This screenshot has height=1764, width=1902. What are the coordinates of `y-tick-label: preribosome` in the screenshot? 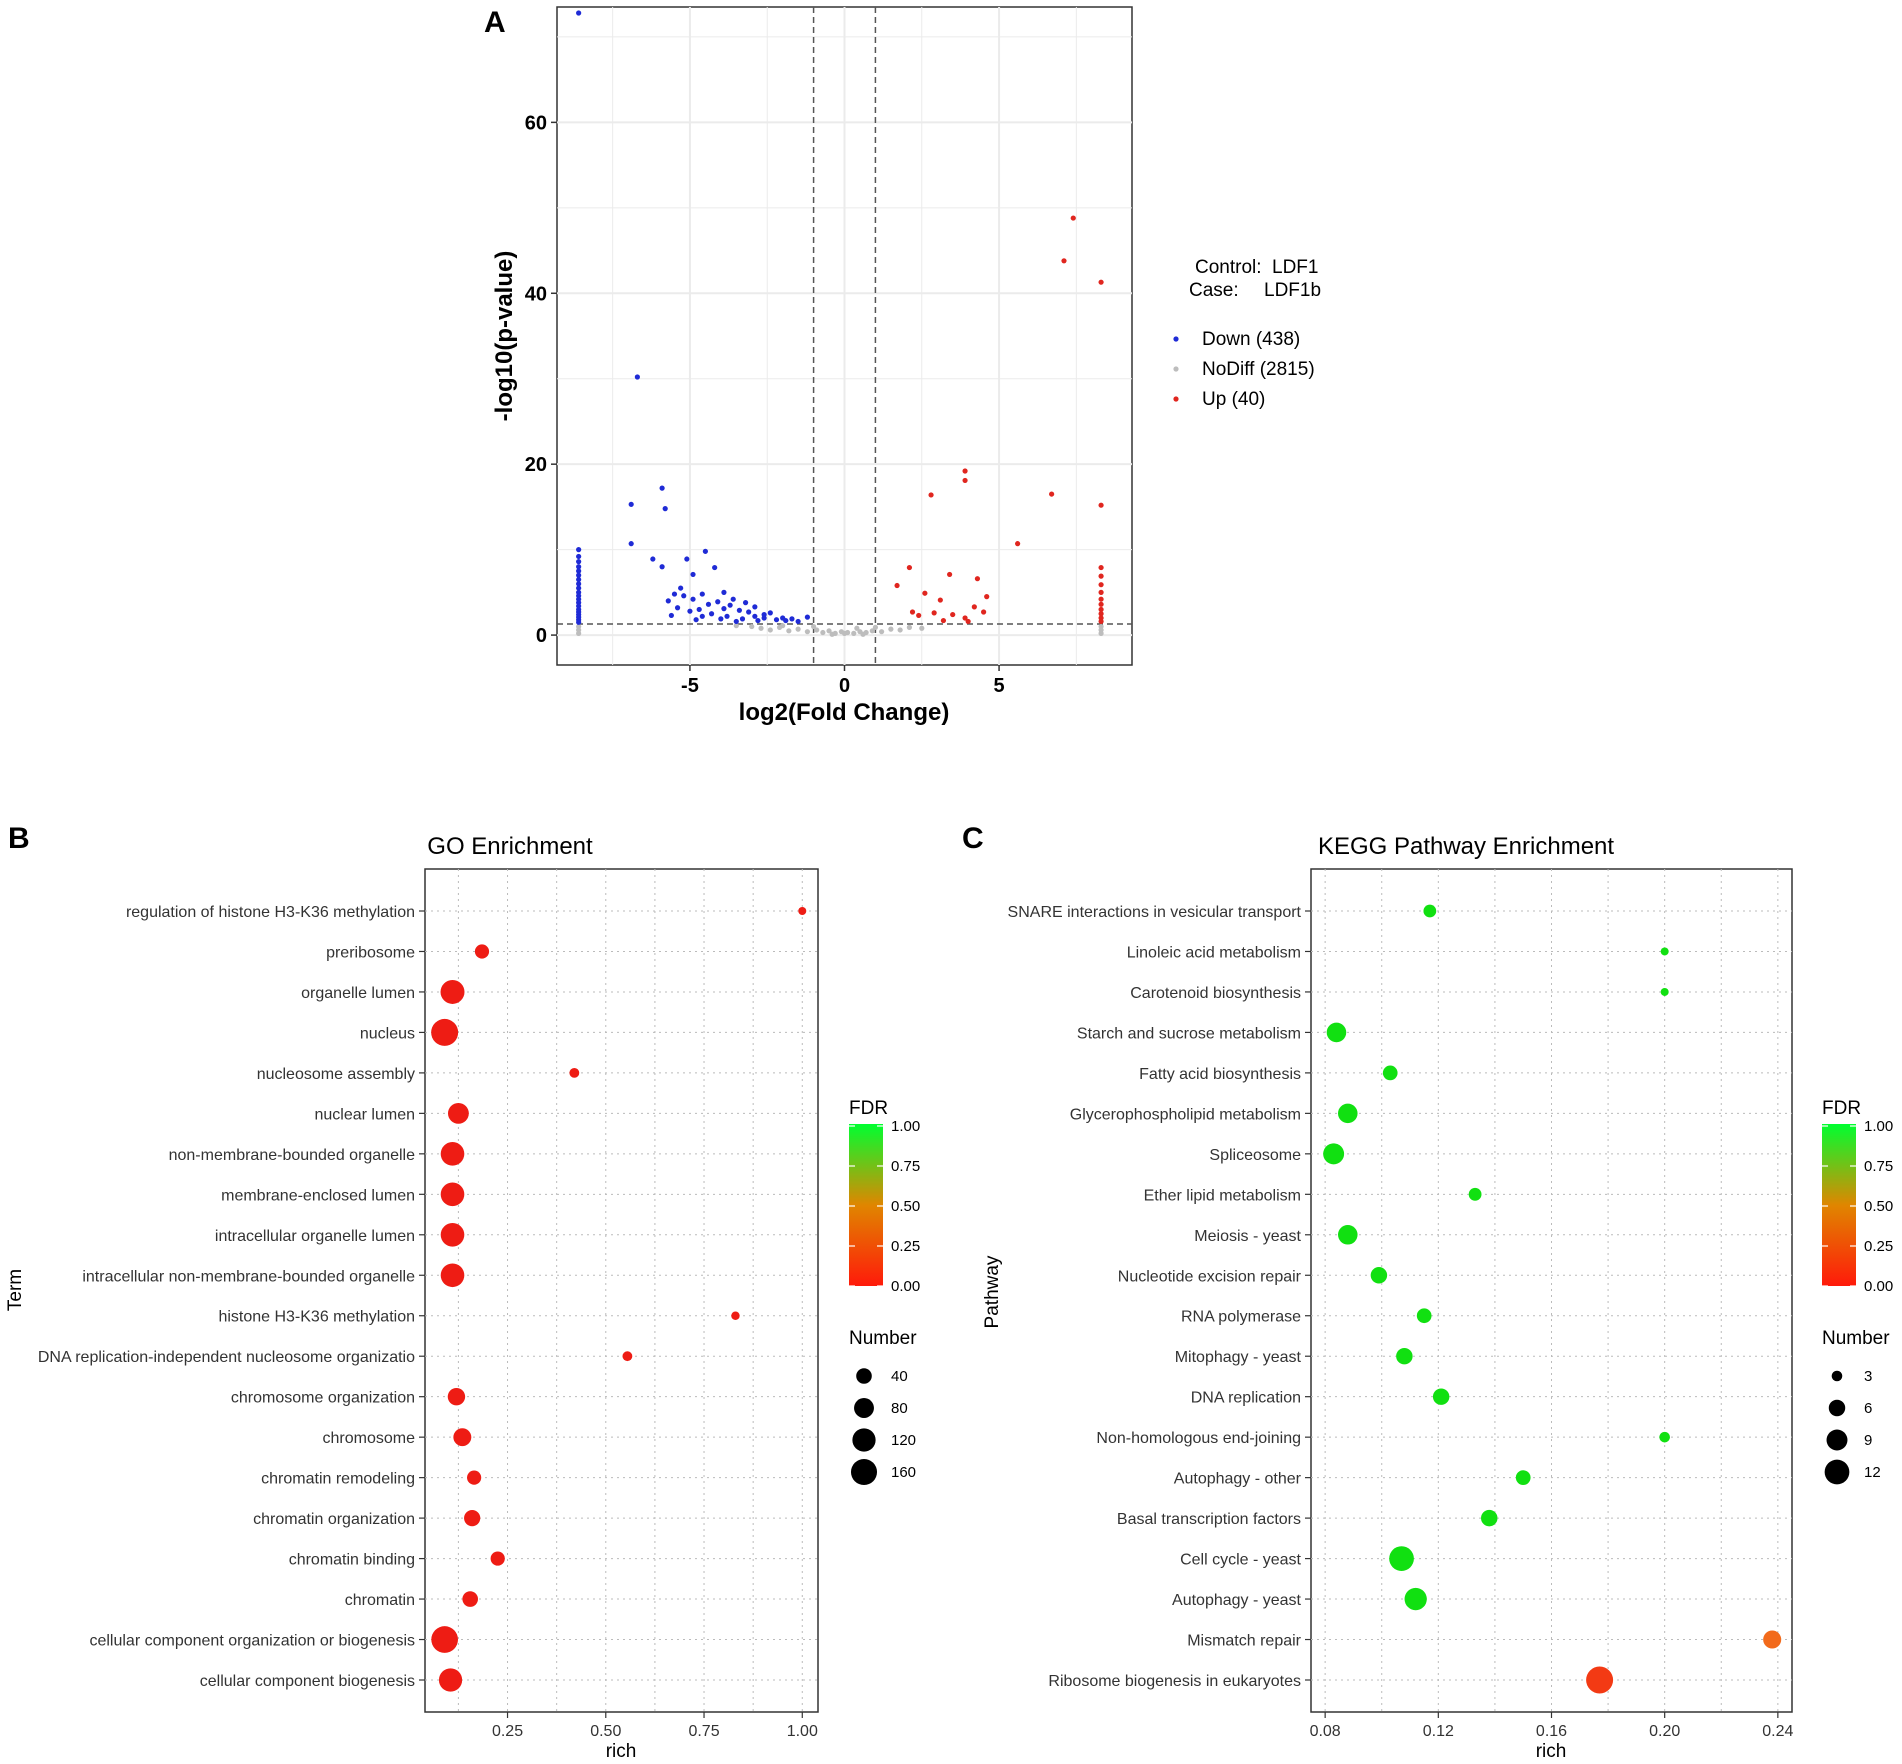 It's located at (370, 952).